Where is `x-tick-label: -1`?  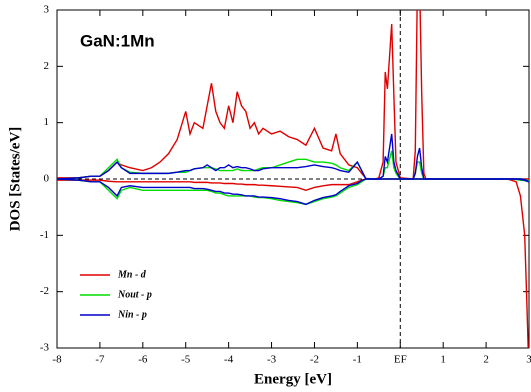
x-tick-label: -1 is located at coordinates (357, 360).